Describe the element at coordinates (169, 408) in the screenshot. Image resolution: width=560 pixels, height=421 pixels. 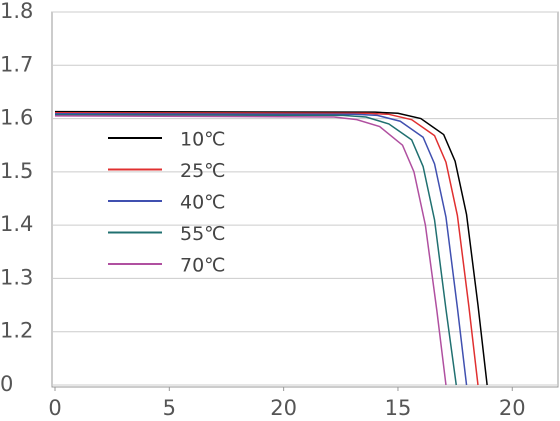
I see `x-tick-label: 5` at that location.